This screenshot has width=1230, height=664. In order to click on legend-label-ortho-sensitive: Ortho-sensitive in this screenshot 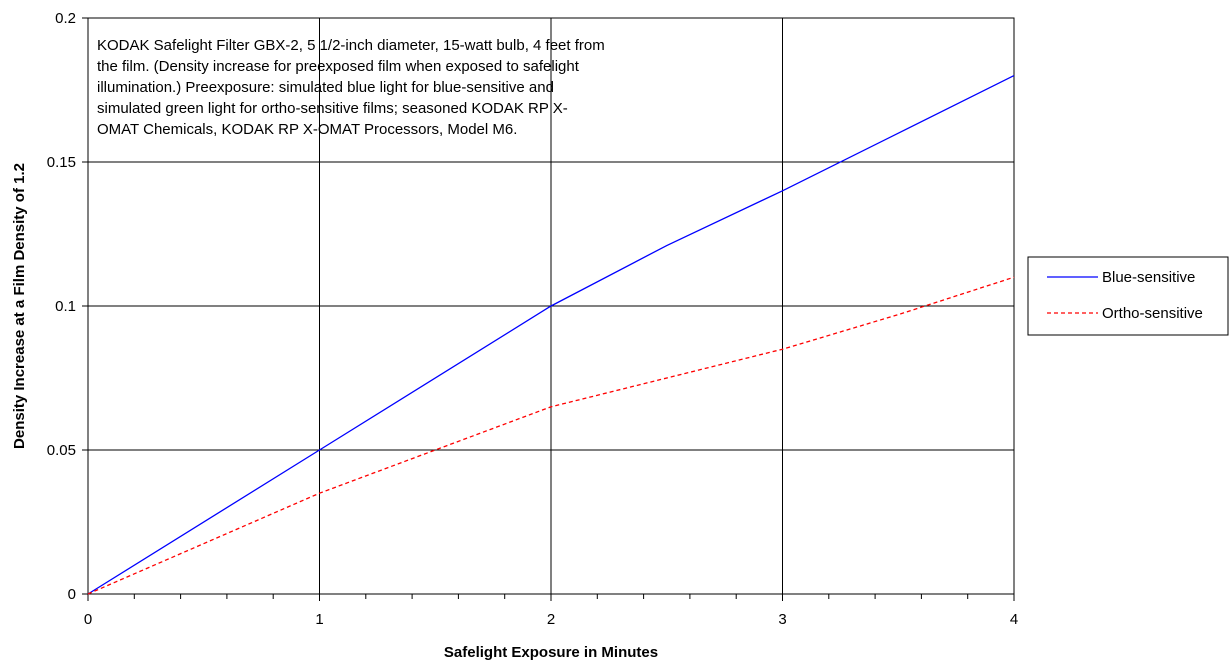, I will do `click(1152, 313)`.